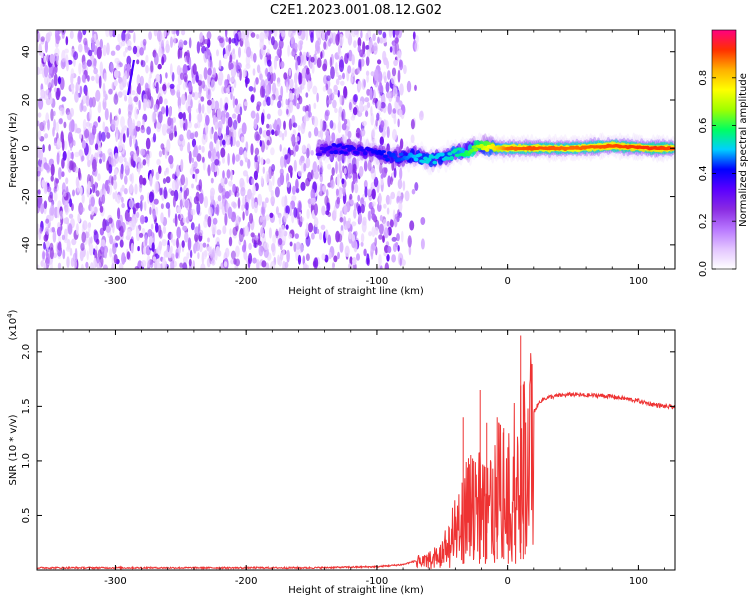  I want to click on y-tick-label: 1.5, so click(26, 406).